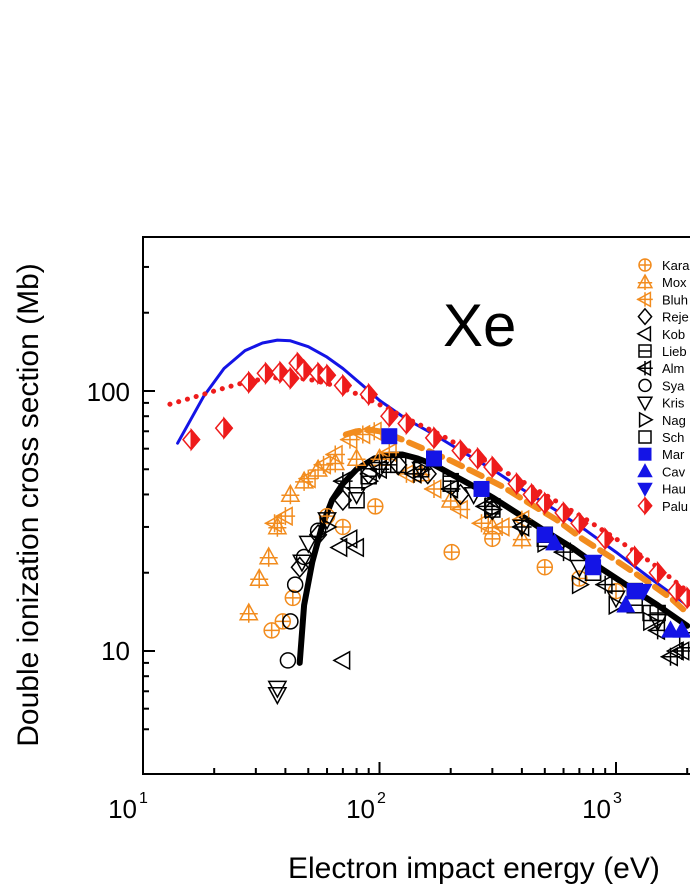 The height and width of the screenshot is (892, 690). Describe the element at coordinates (676, 265) in the screenshot. I see `legend-label: Kara` at that location.